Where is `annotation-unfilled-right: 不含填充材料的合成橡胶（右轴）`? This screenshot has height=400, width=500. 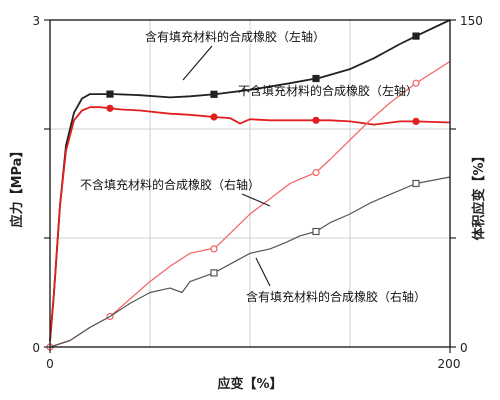 annotation-unfilled-right: 不含填充材料的合成橡胶（右轴） is located at coordinates (170, 184).